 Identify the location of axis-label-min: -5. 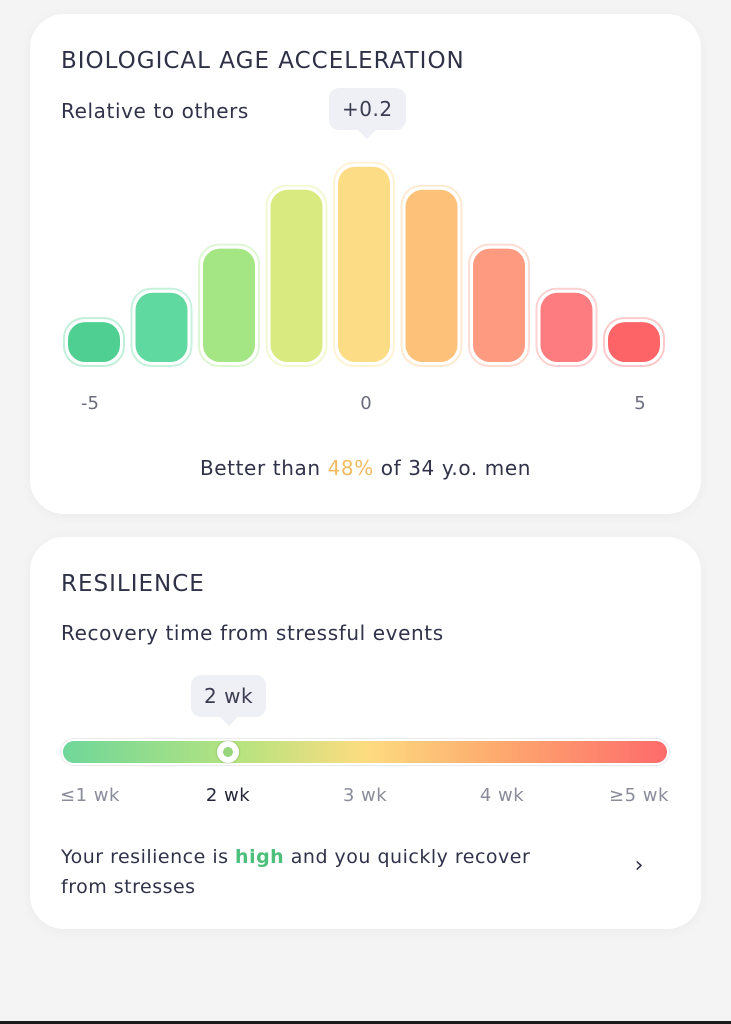
(90, 403).